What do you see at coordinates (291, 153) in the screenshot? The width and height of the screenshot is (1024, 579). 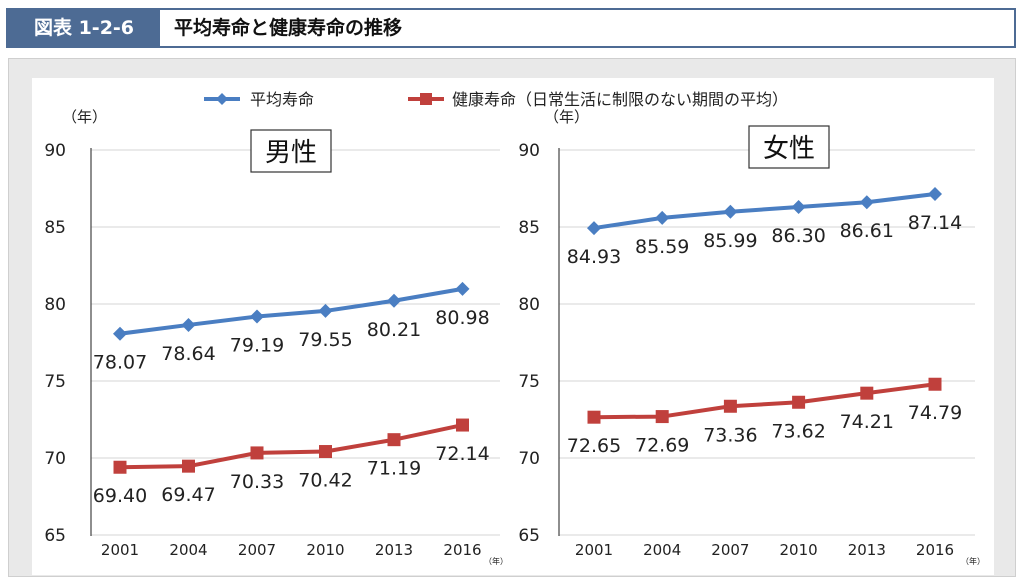 I see `panel-title-male: 男性` at bounding box center [291, 153].